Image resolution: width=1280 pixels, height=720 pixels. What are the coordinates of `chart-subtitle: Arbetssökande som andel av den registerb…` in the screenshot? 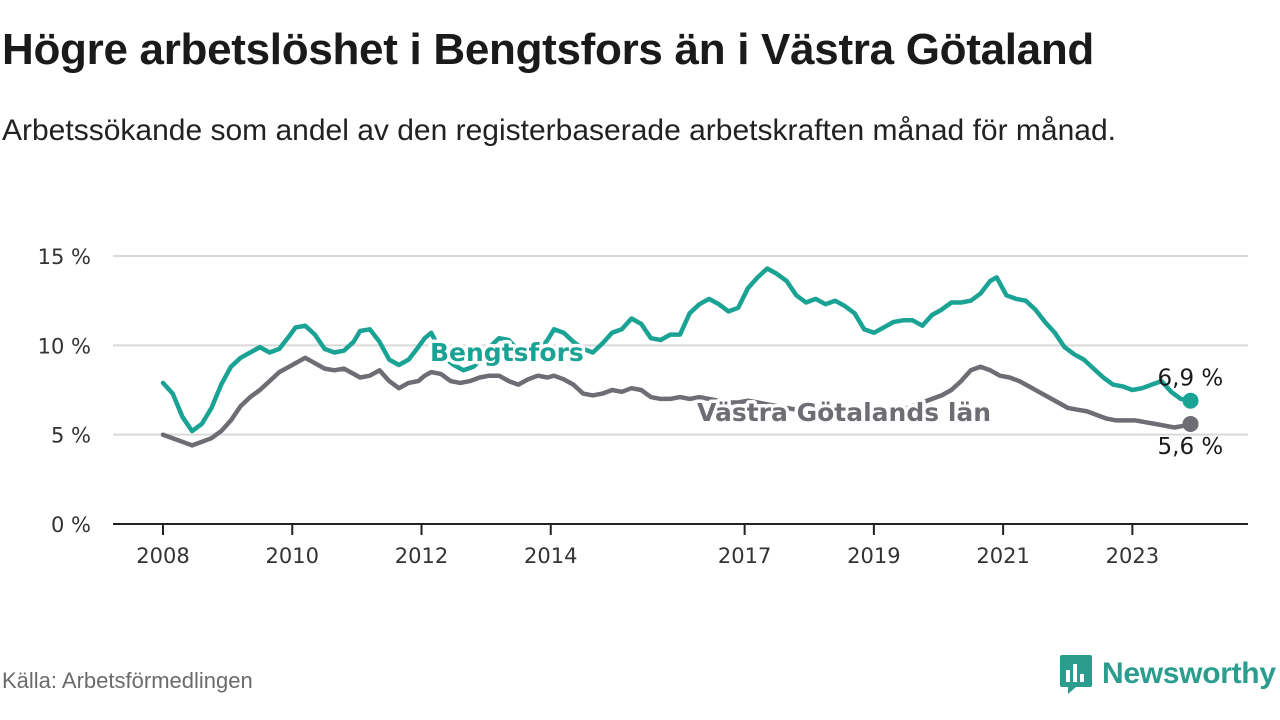 It's located at (559, 130).